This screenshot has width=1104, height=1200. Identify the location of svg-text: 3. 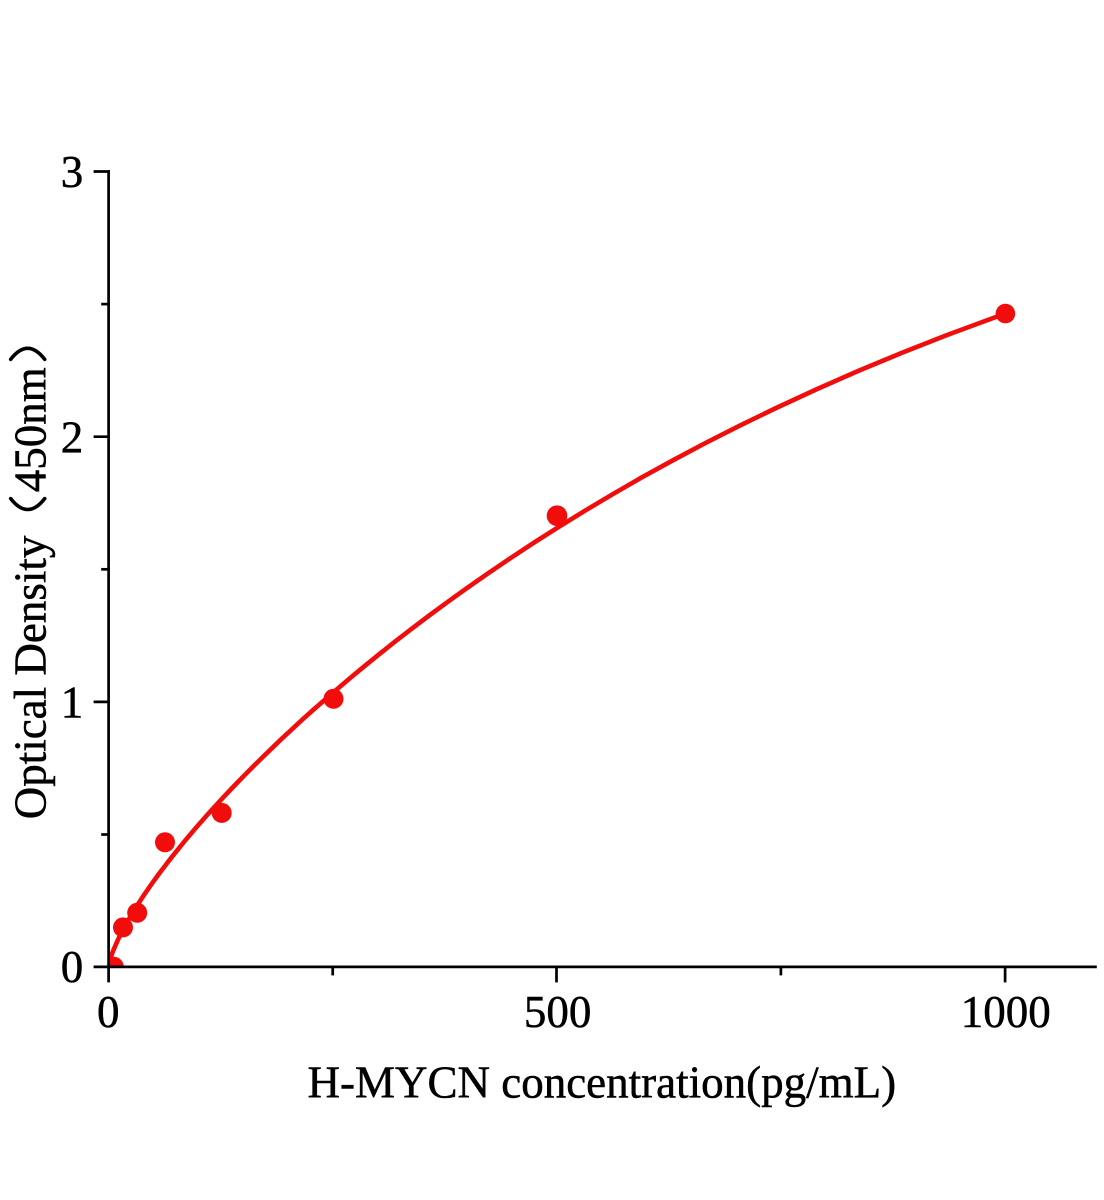
(72, 172).